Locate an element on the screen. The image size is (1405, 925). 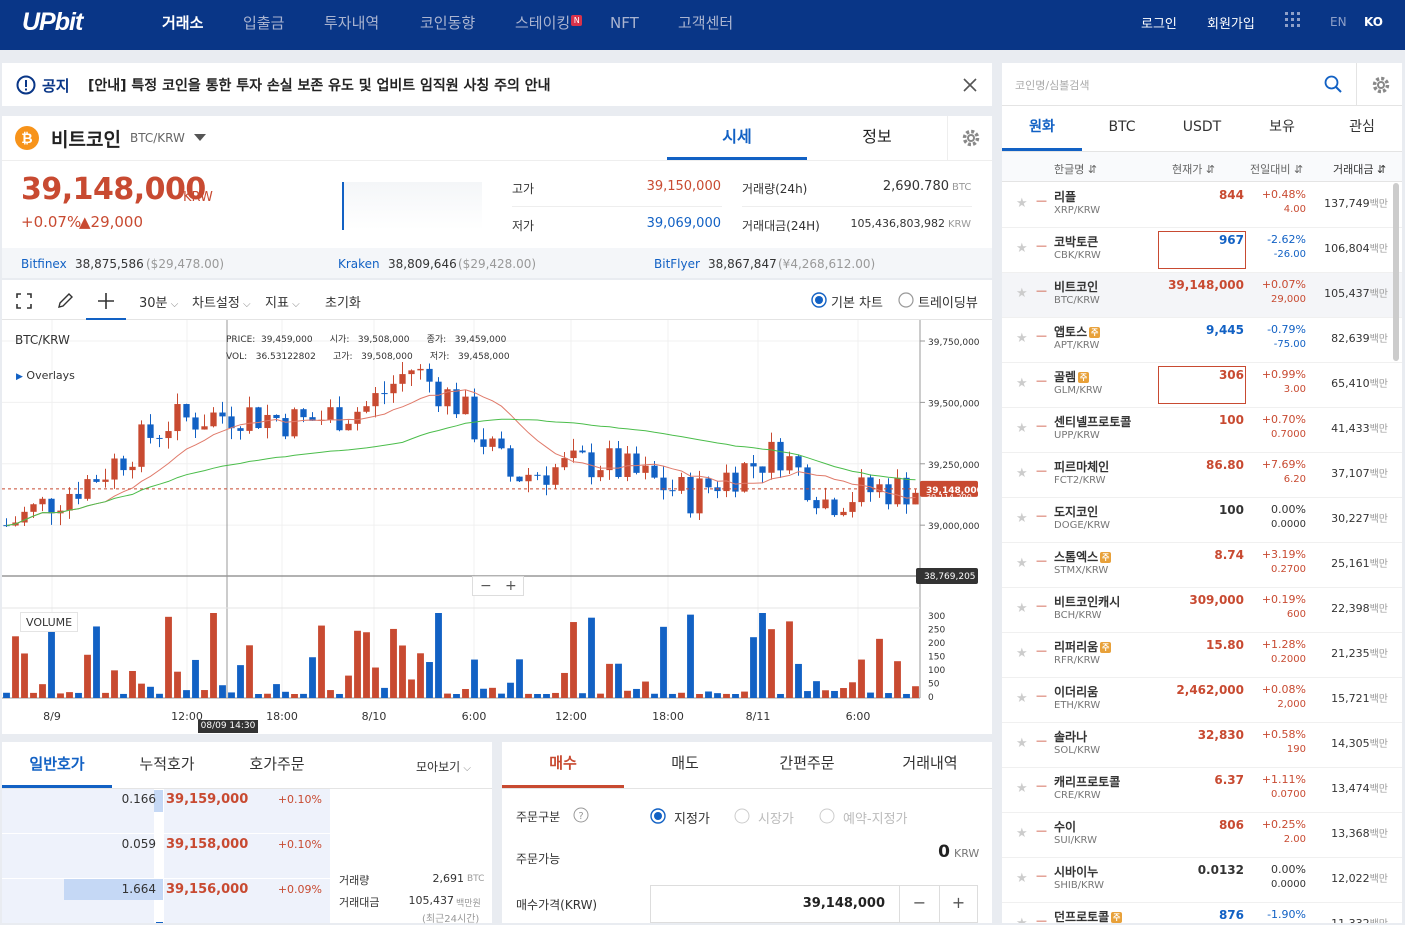
nav-deposit: 입출금 is located at coordinates (264, 23).